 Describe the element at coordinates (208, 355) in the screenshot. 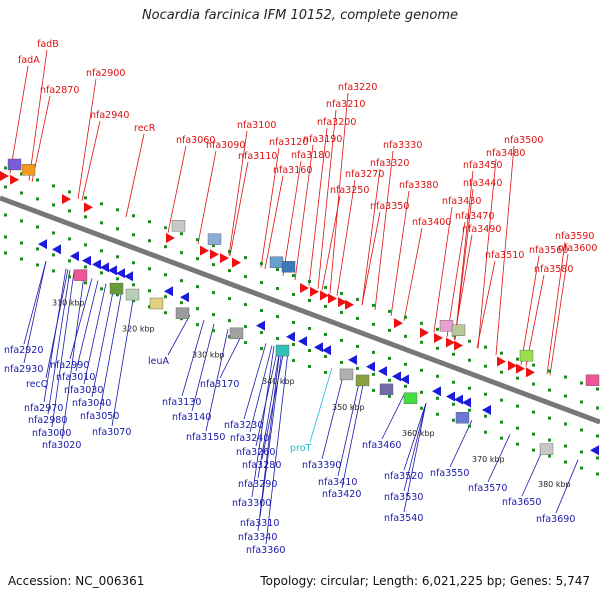

I see `scale-tick-label: 330 kbp` at that location.